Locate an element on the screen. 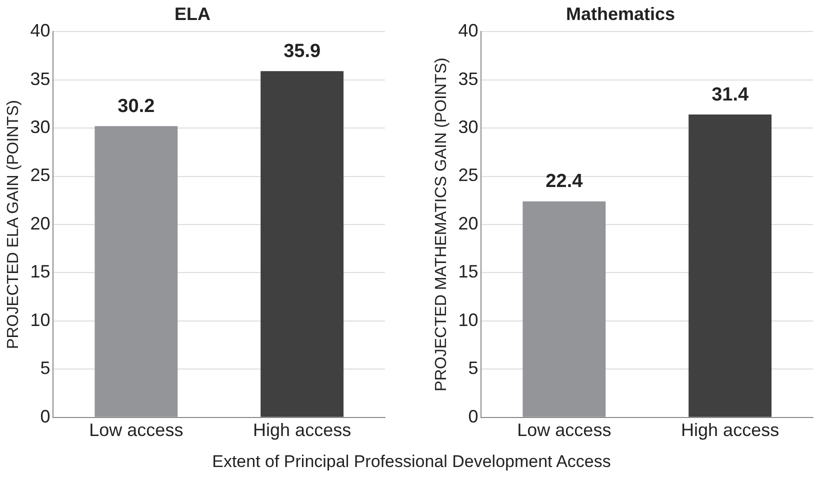 This screenshot has width=823, height=477. data-label: 22.4 is located at coordinates (565, 181).